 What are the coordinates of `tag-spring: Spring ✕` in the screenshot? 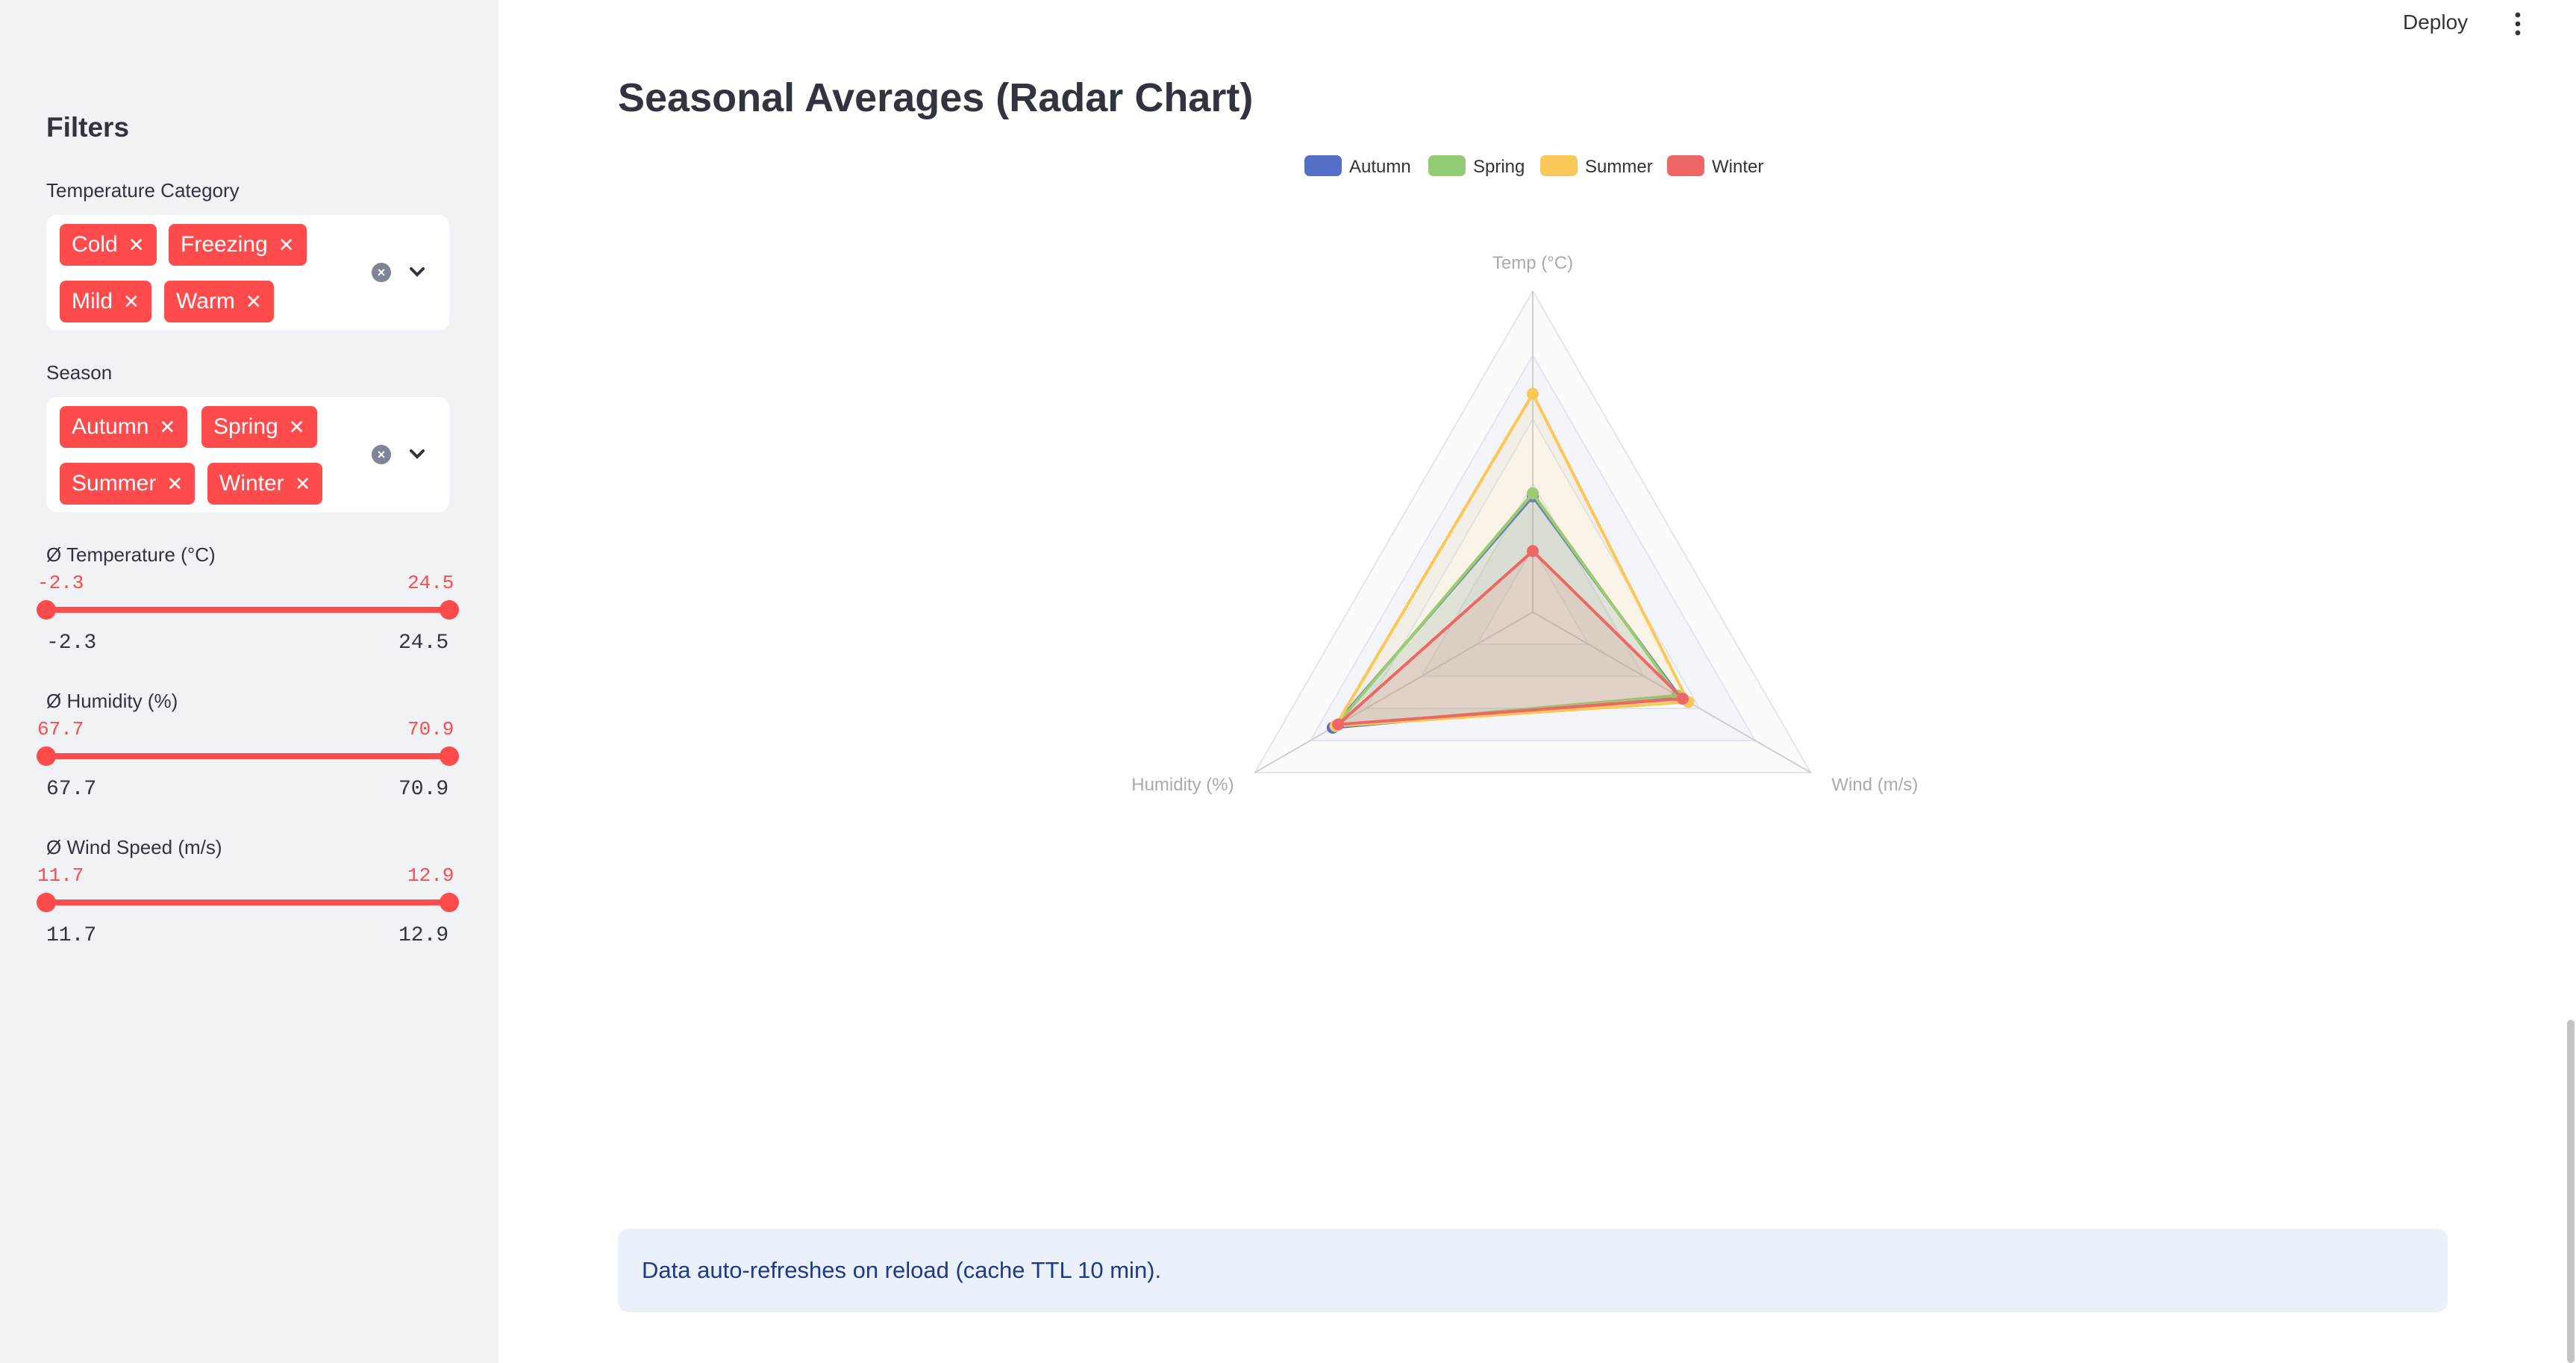 It's located at (259, 427).